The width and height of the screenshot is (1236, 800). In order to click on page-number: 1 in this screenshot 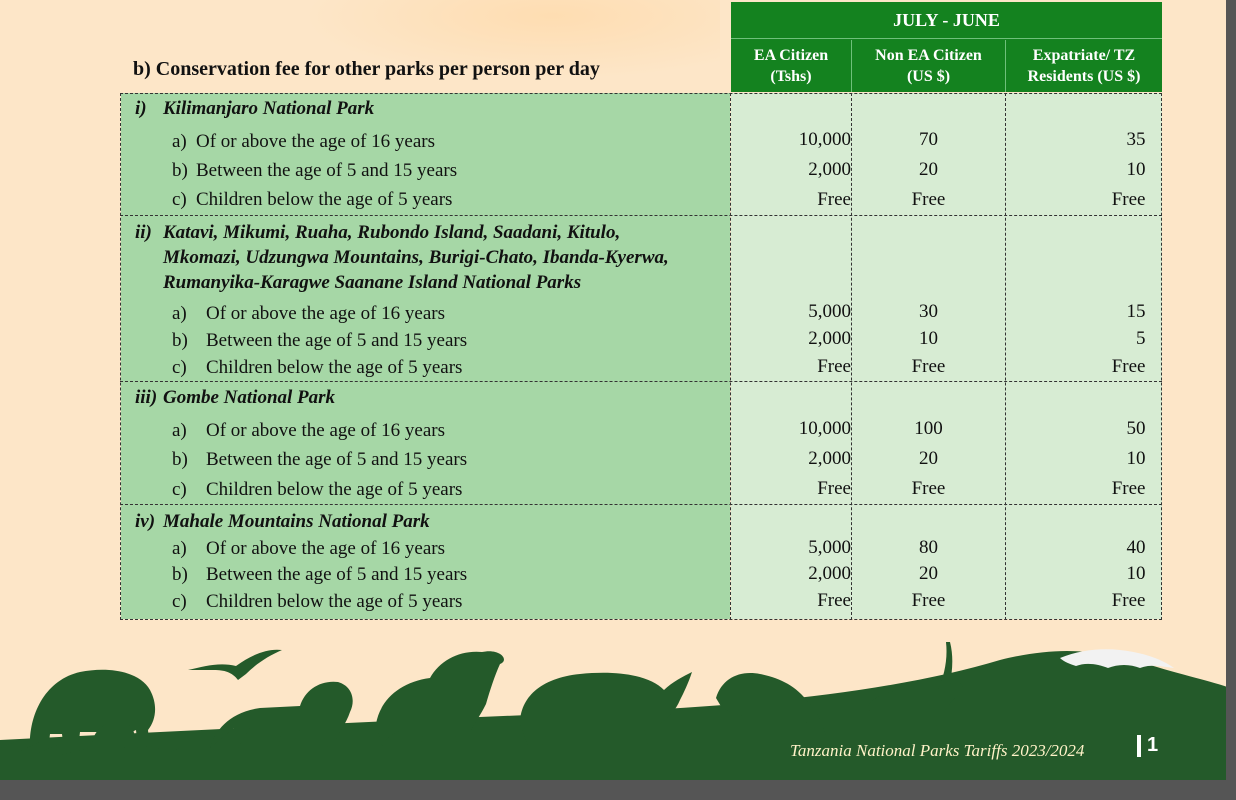, I will do `click(1147, 745)`.